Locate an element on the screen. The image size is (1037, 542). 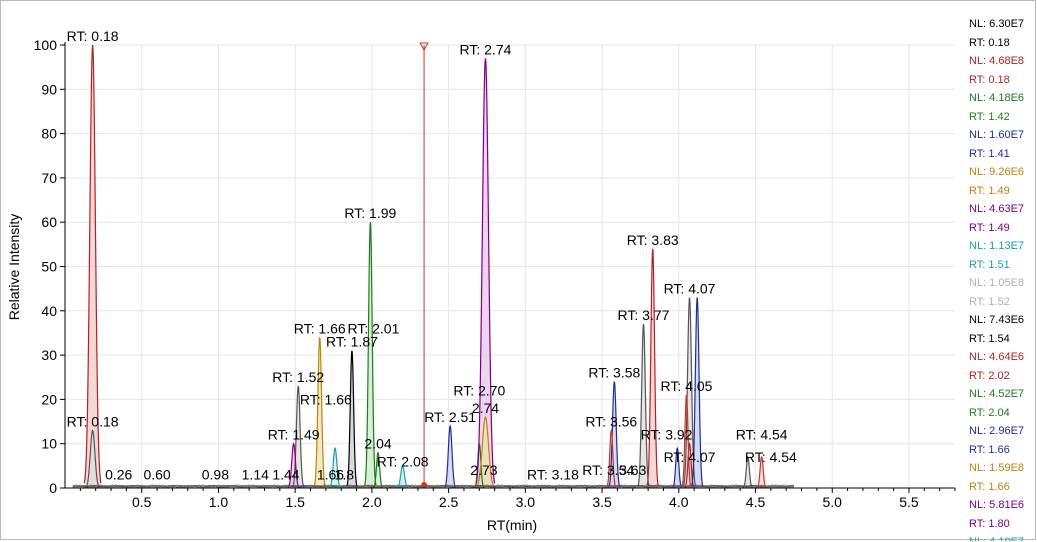
legend-nl-2: NL: 4.18E6 is located at coordinates (997, 98).